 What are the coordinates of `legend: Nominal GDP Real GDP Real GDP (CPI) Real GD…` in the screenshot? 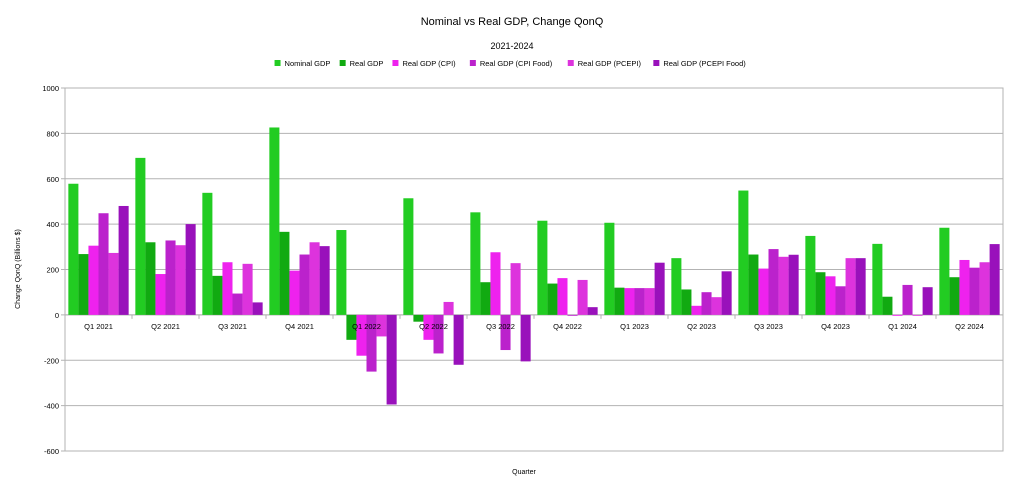 It's located at (510, 63).